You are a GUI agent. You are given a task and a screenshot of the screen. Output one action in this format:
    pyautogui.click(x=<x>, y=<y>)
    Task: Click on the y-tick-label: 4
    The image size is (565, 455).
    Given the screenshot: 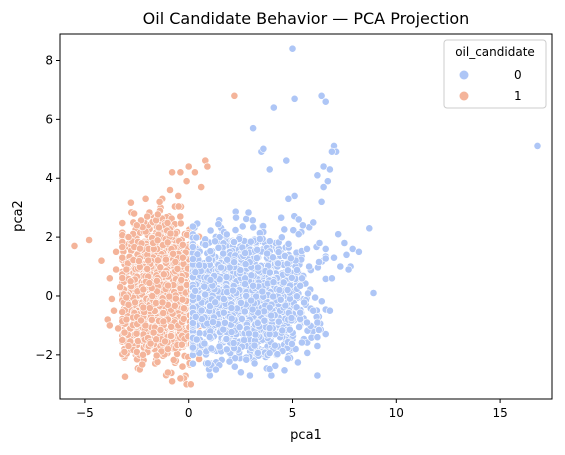 What is the action you would take?
    pyautogui.click(x=49, y=178)
    